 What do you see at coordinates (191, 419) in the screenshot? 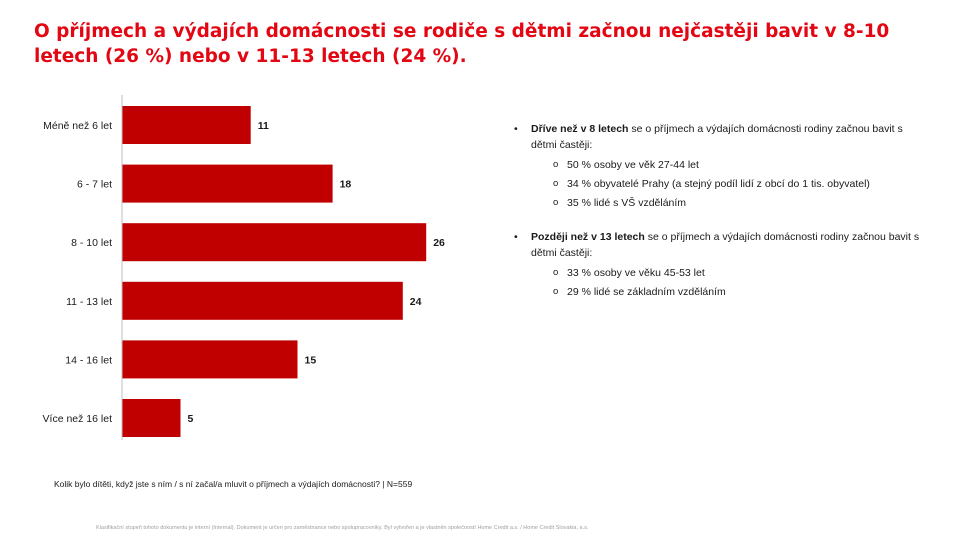
I see `value-label: 5` at bounding box center [191, 419].